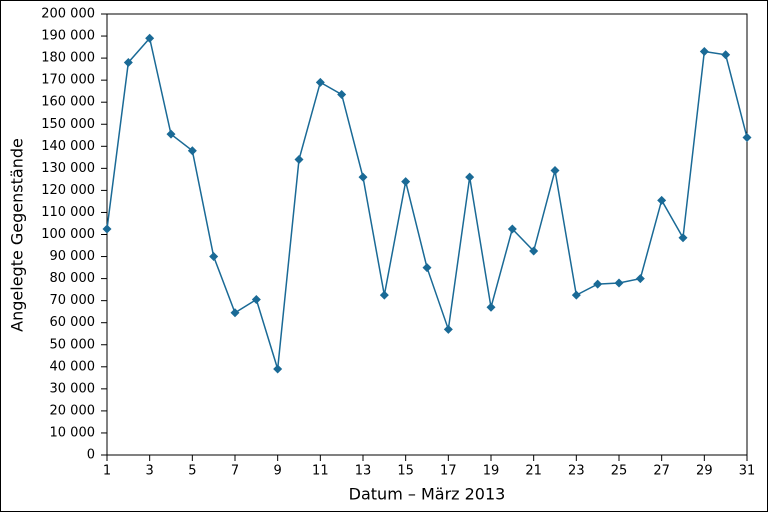 The image size is (768, 512). What do you see at coordinates (427, 494) in the screenshot?
I see `x-axis-label: Datum – März 2013` at bounding box center [427, 494].